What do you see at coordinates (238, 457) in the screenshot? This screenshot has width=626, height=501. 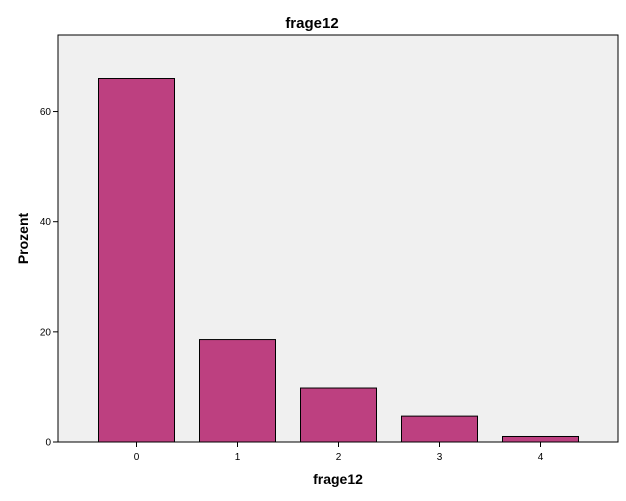 I see `x-tick-label: 1` at bounding box center [238, 457].